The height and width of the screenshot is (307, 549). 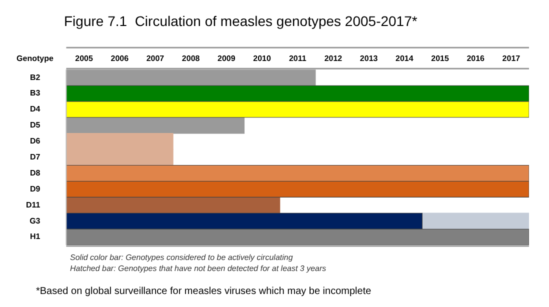 I want to click on y-tick-label: D9, so click(x=35, y=189).